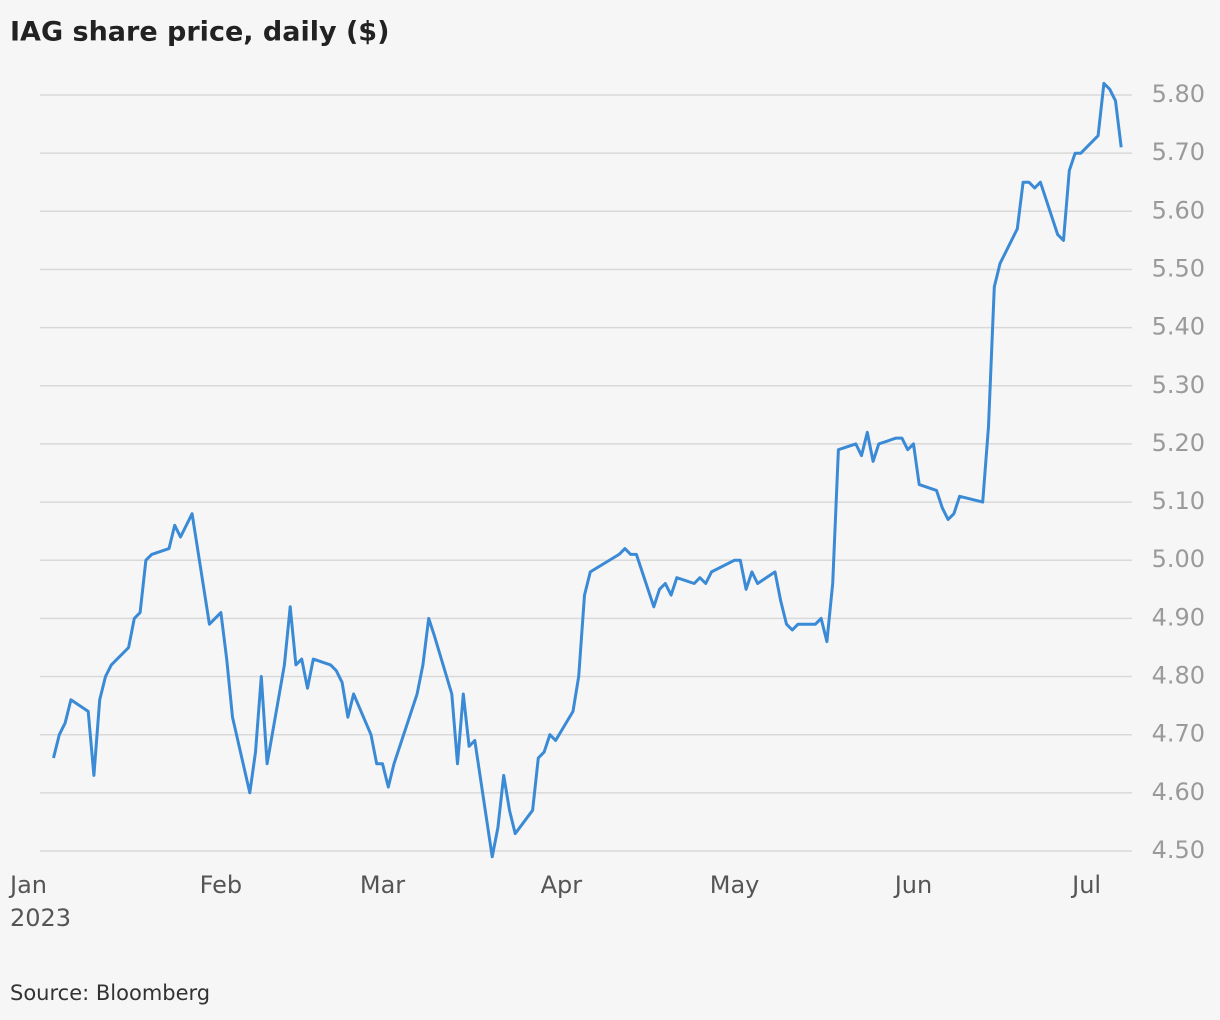  I want to click on x-tick-label: Apr, so click(562, 885).